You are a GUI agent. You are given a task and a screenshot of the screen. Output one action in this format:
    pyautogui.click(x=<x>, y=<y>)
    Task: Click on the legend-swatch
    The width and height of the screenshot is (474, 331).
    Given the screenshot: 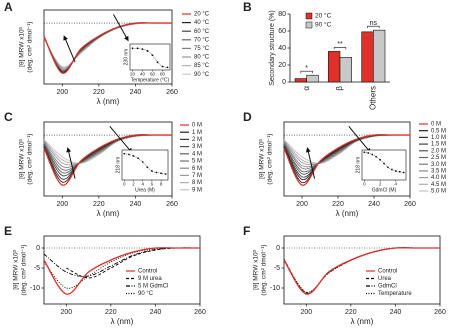 What is the action you would take?
    pyautogui.click(x=309, y=25)
    